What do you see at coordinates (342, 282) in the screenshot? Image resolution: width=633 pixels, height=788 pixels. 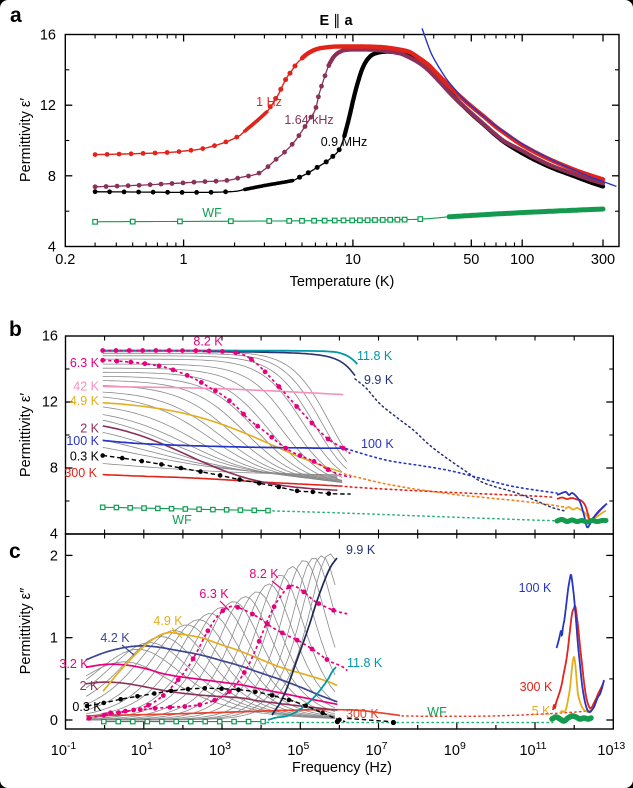 I see `svg-text: Temperature (K)` at bounding box center [342, 282].